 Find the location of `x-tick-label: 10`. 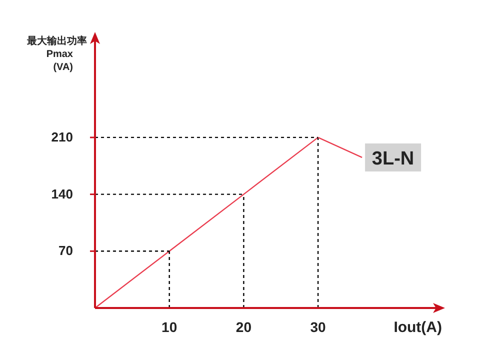

x-tick-label: 10 is located at coordinates (170, 327).